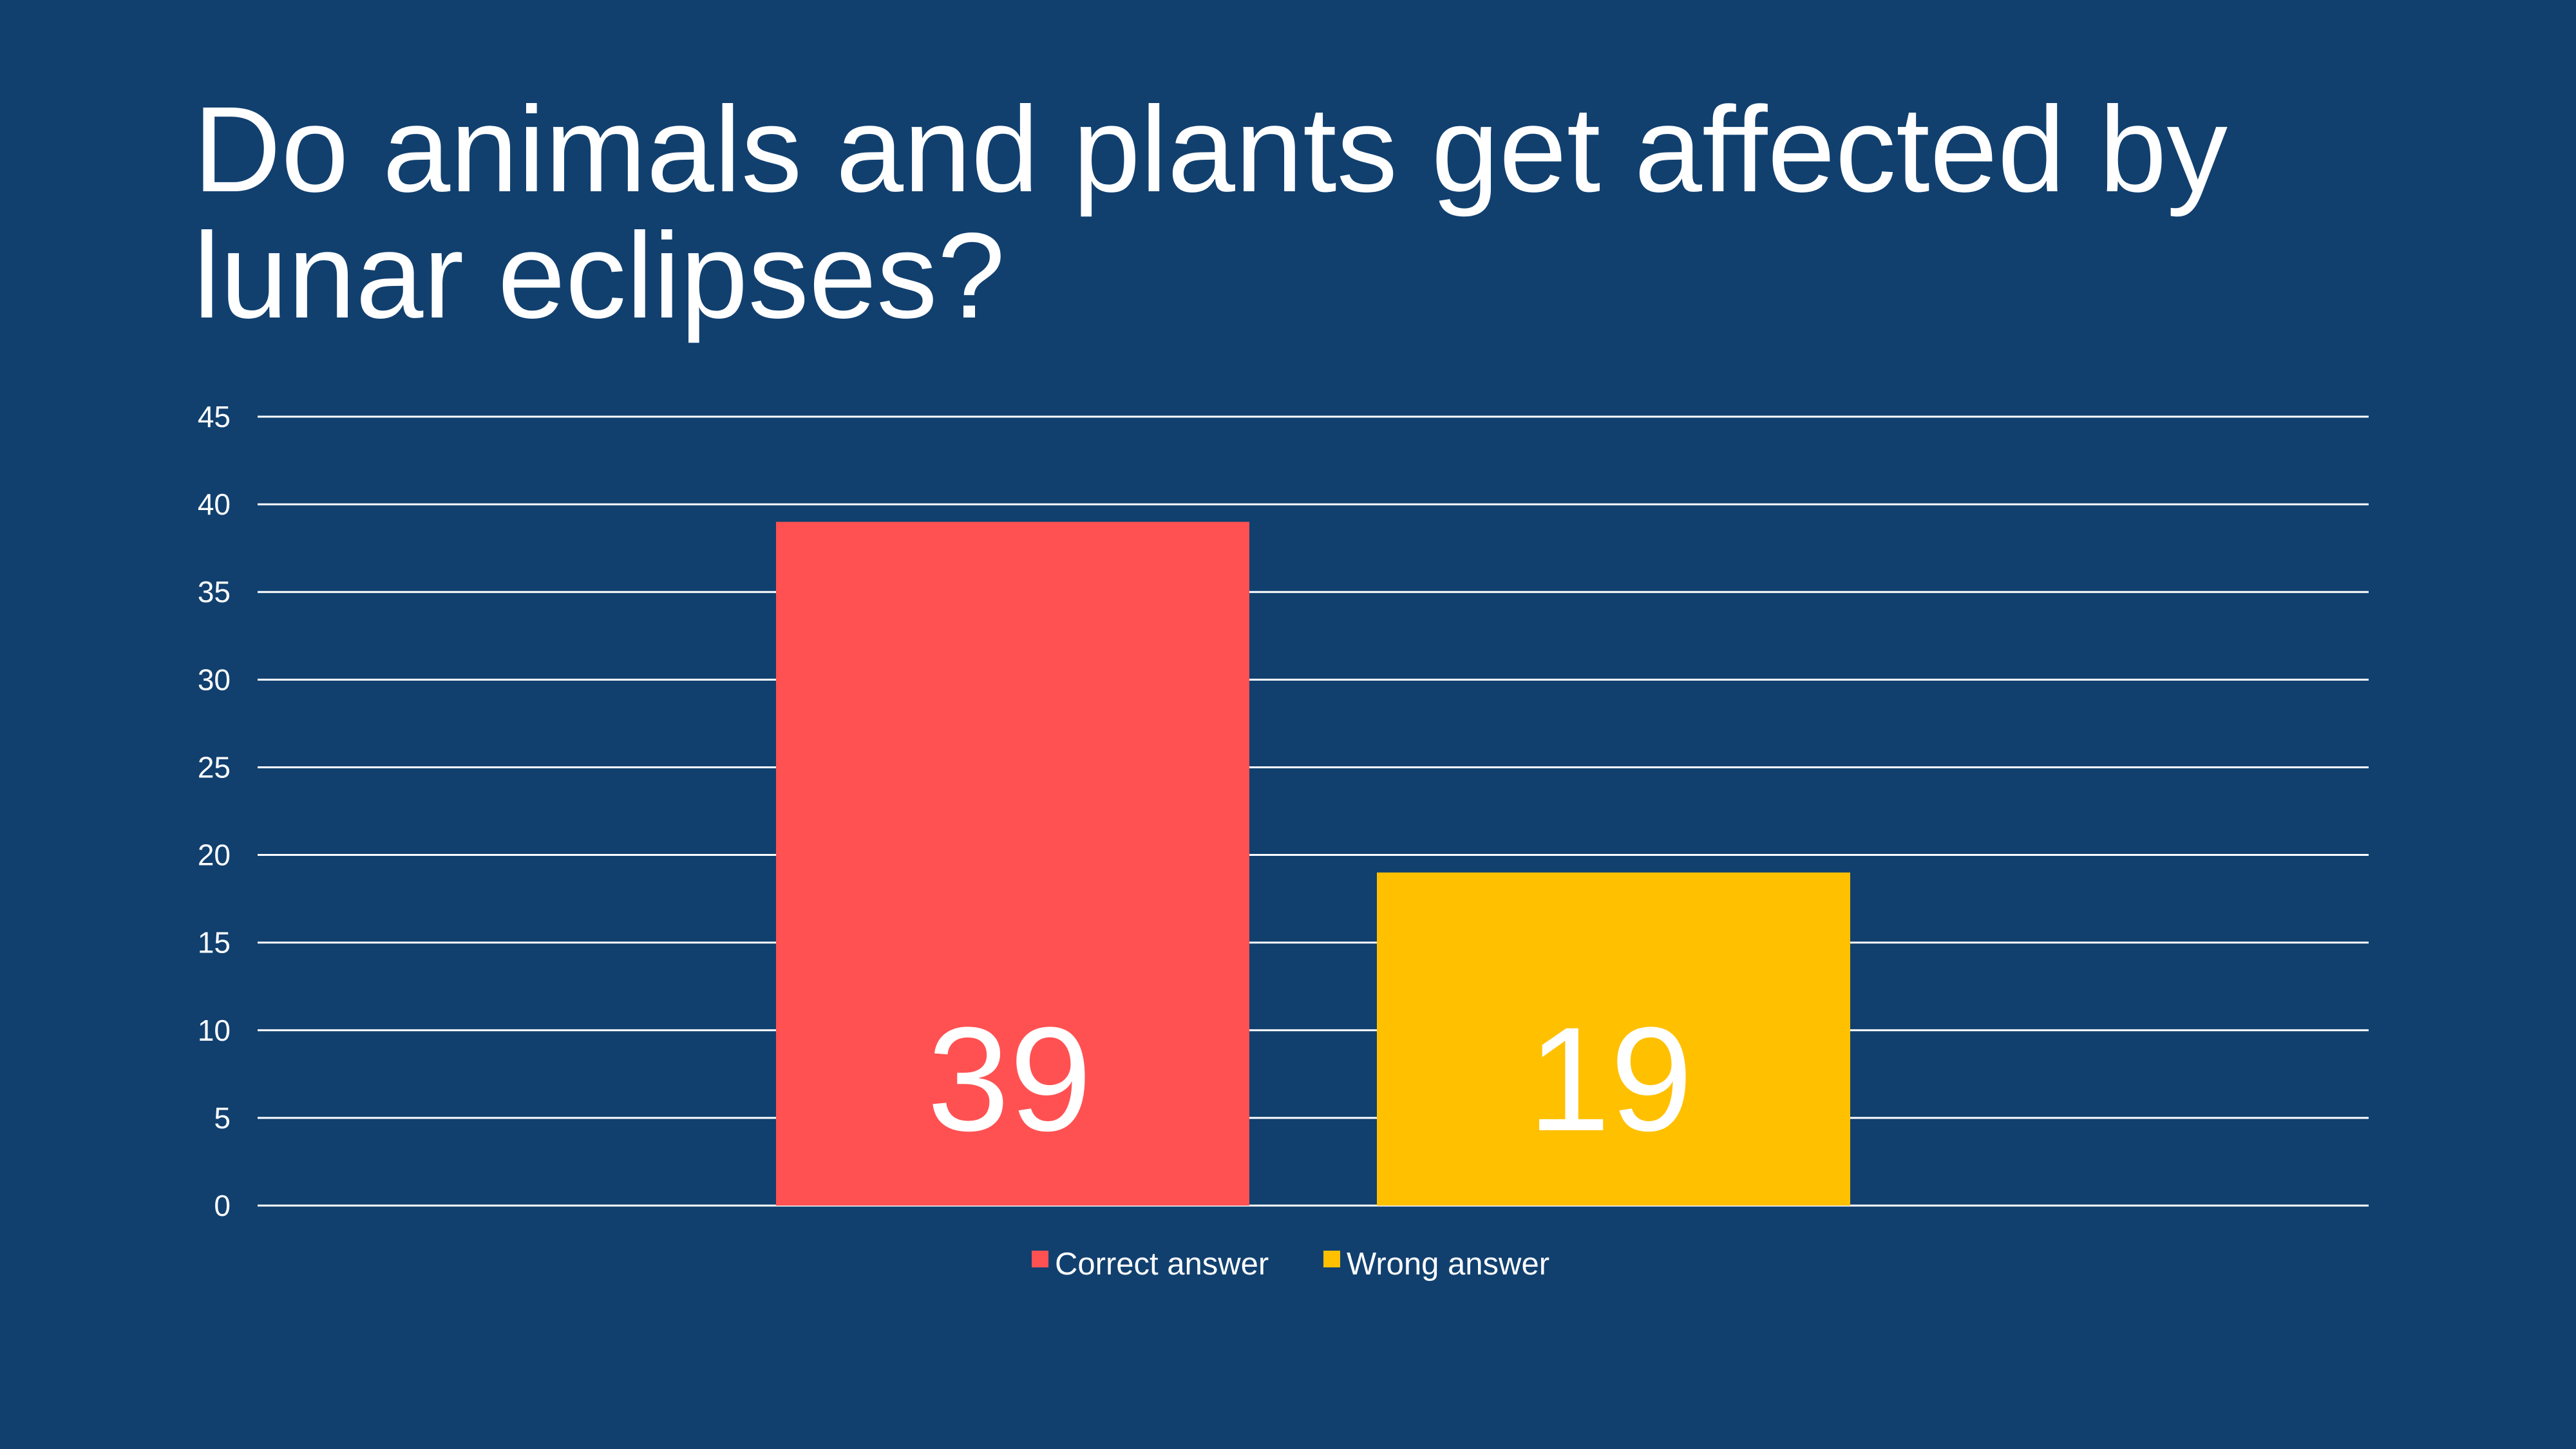 The width and height of the screenshot is (2576, 1449). I want to click on legend-label: Correct answer, so click(1162, 1264).